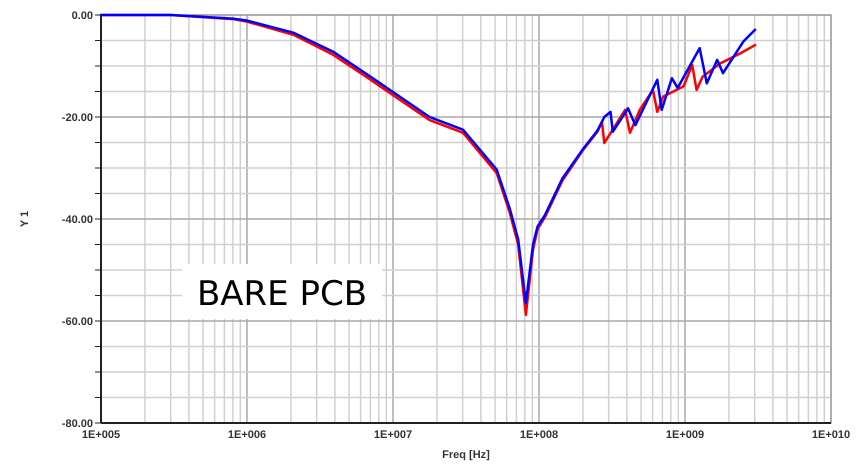  Describe the element at coordinates (393, 435) in the screenshot. I see `x-tick-label: 1E+007` at that location.